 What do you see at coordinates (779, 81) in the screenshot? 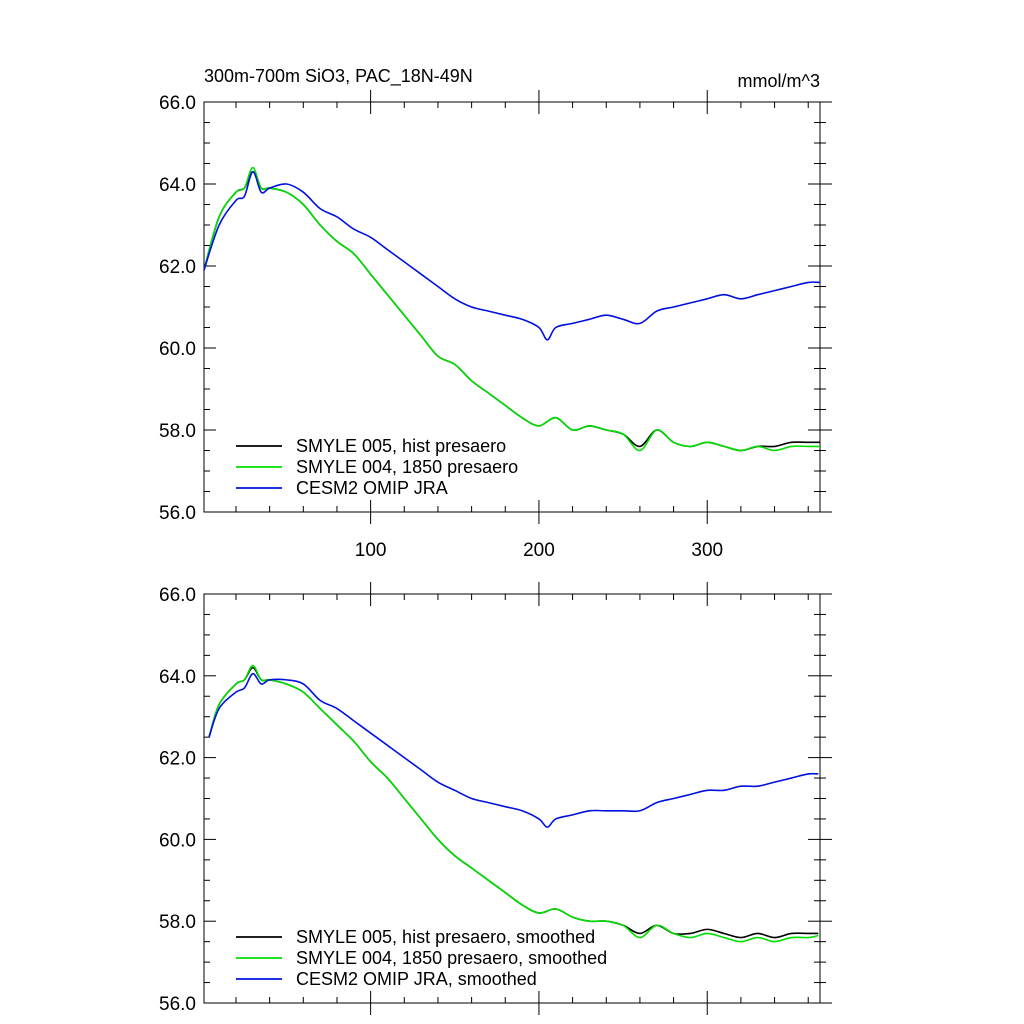
I see `units-label: mmol/m^3` at bounding box center [779, 81].